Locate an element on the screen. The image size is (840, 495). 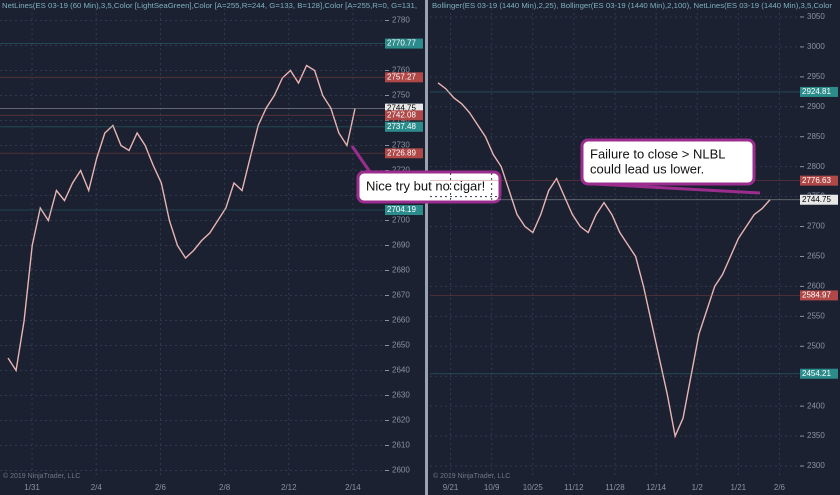
callout-text: Nice try but no cigar! is located at coordinates (425, 185).